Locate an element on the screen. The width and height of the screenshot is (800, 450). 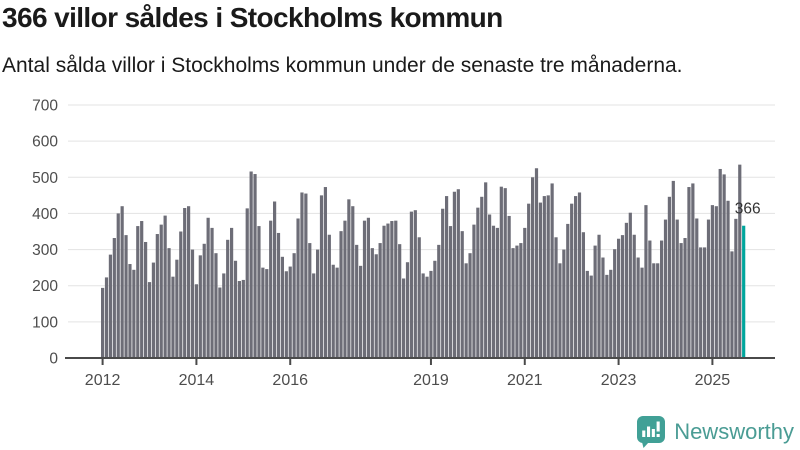
page-title: 366 villor såldes i Stockholms kommun is located at coordinates (252, 17).